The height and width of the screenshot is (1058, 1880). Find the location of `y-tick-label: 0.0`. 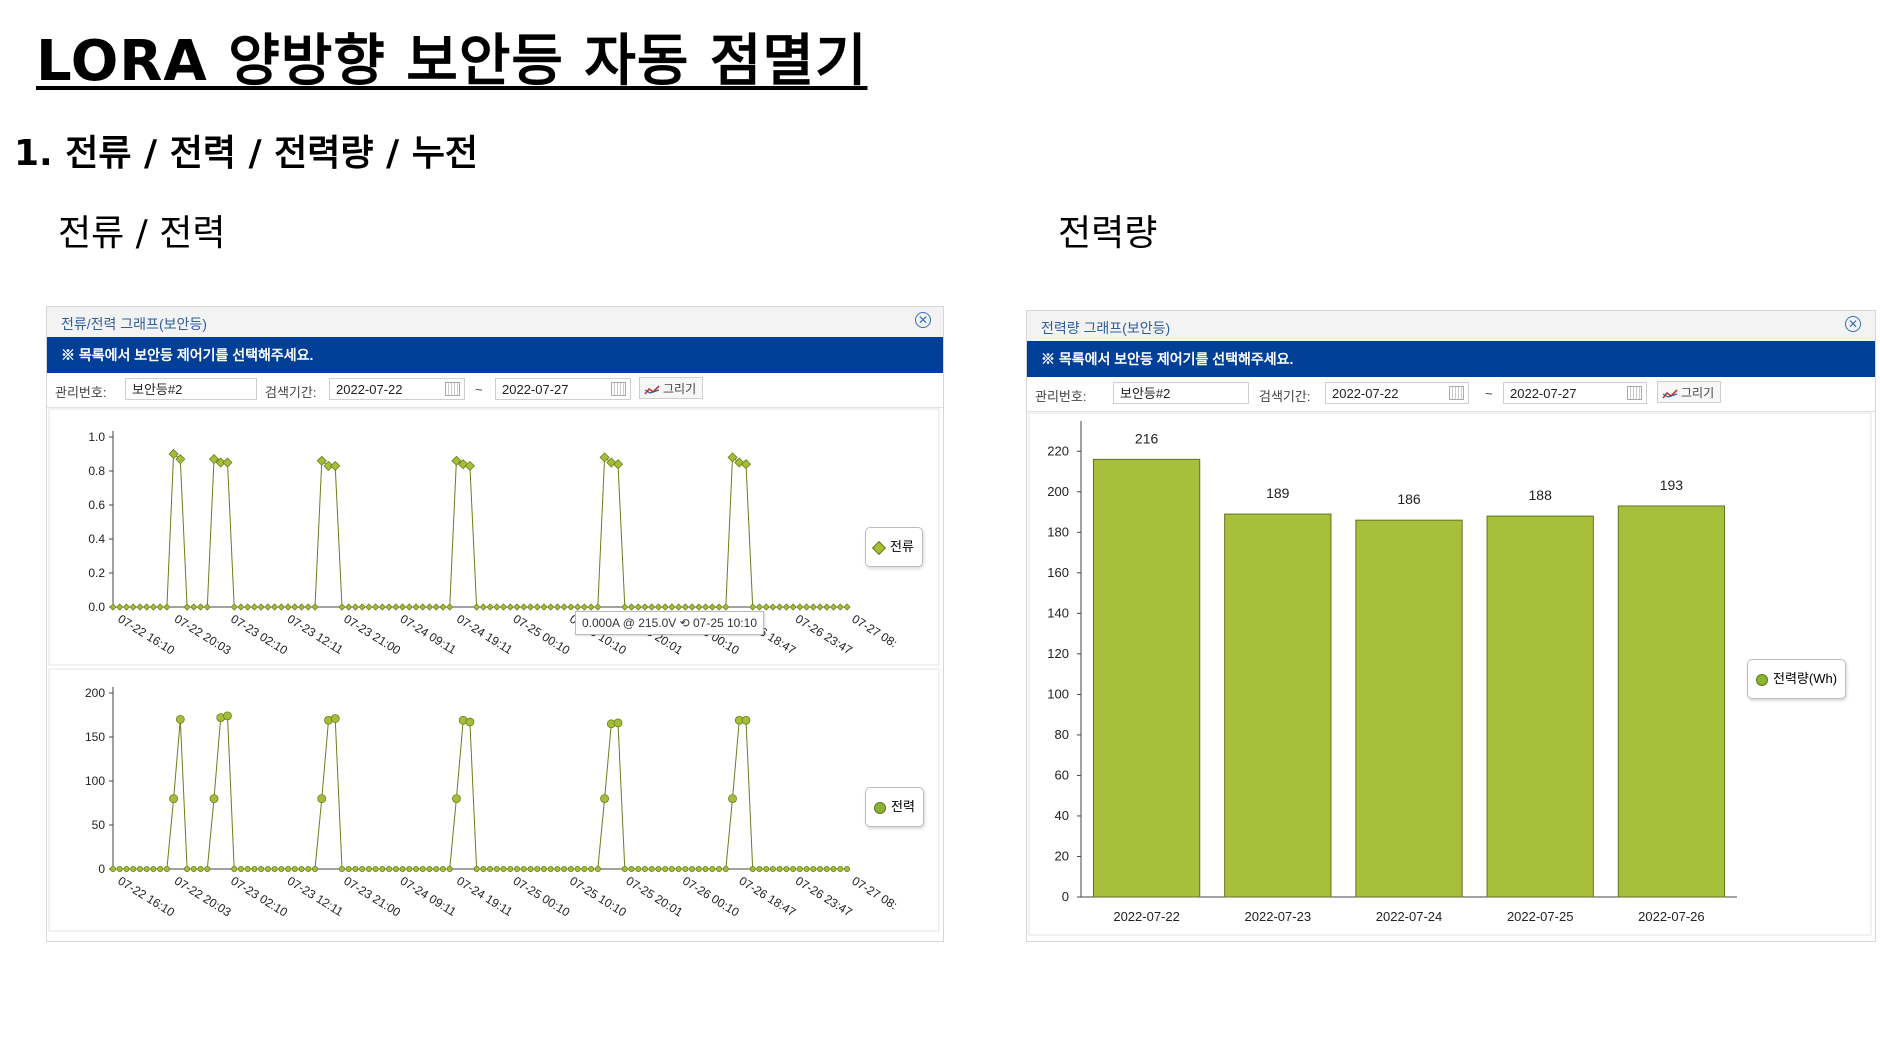

y-tick-label: 0.0 is located at coordinates (96, 607).